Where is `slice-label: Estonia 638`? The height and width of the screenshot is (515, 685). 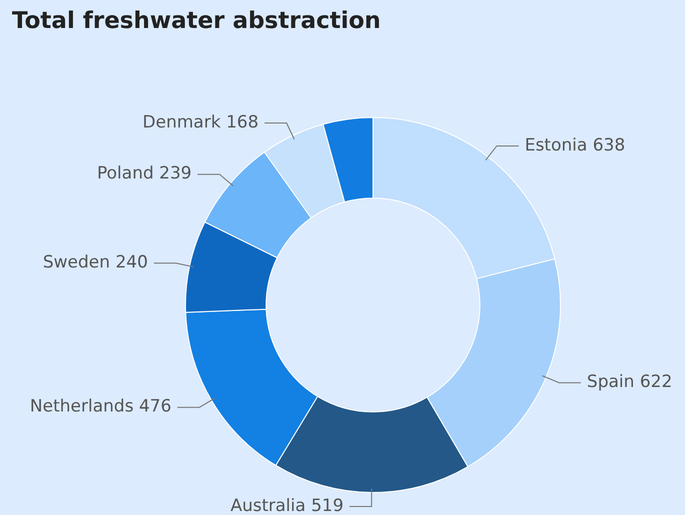 slice-label: Estonia 638 is located at coordinates (575, 145).